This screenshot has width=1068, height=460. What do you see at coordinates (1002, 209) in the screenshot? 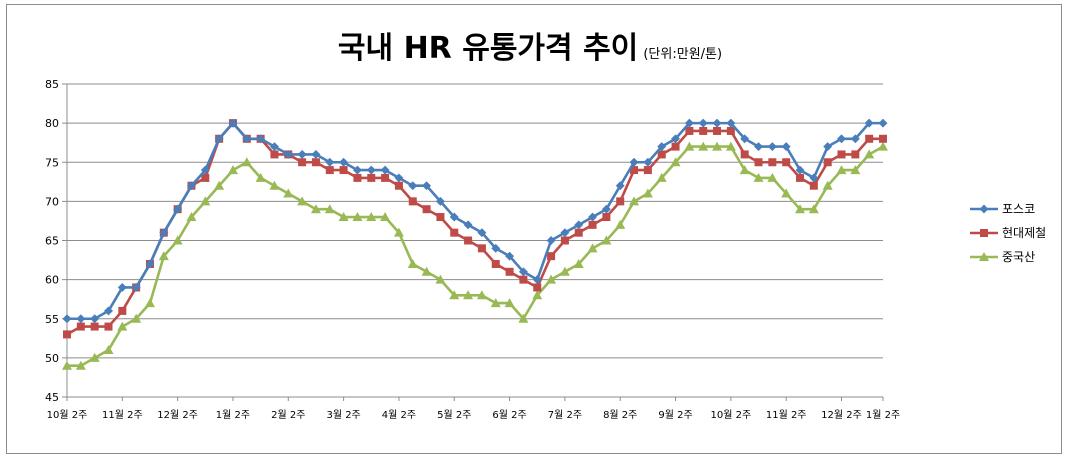
I see `legend-item-1: 포스코` at bounding box center [1002, 209].